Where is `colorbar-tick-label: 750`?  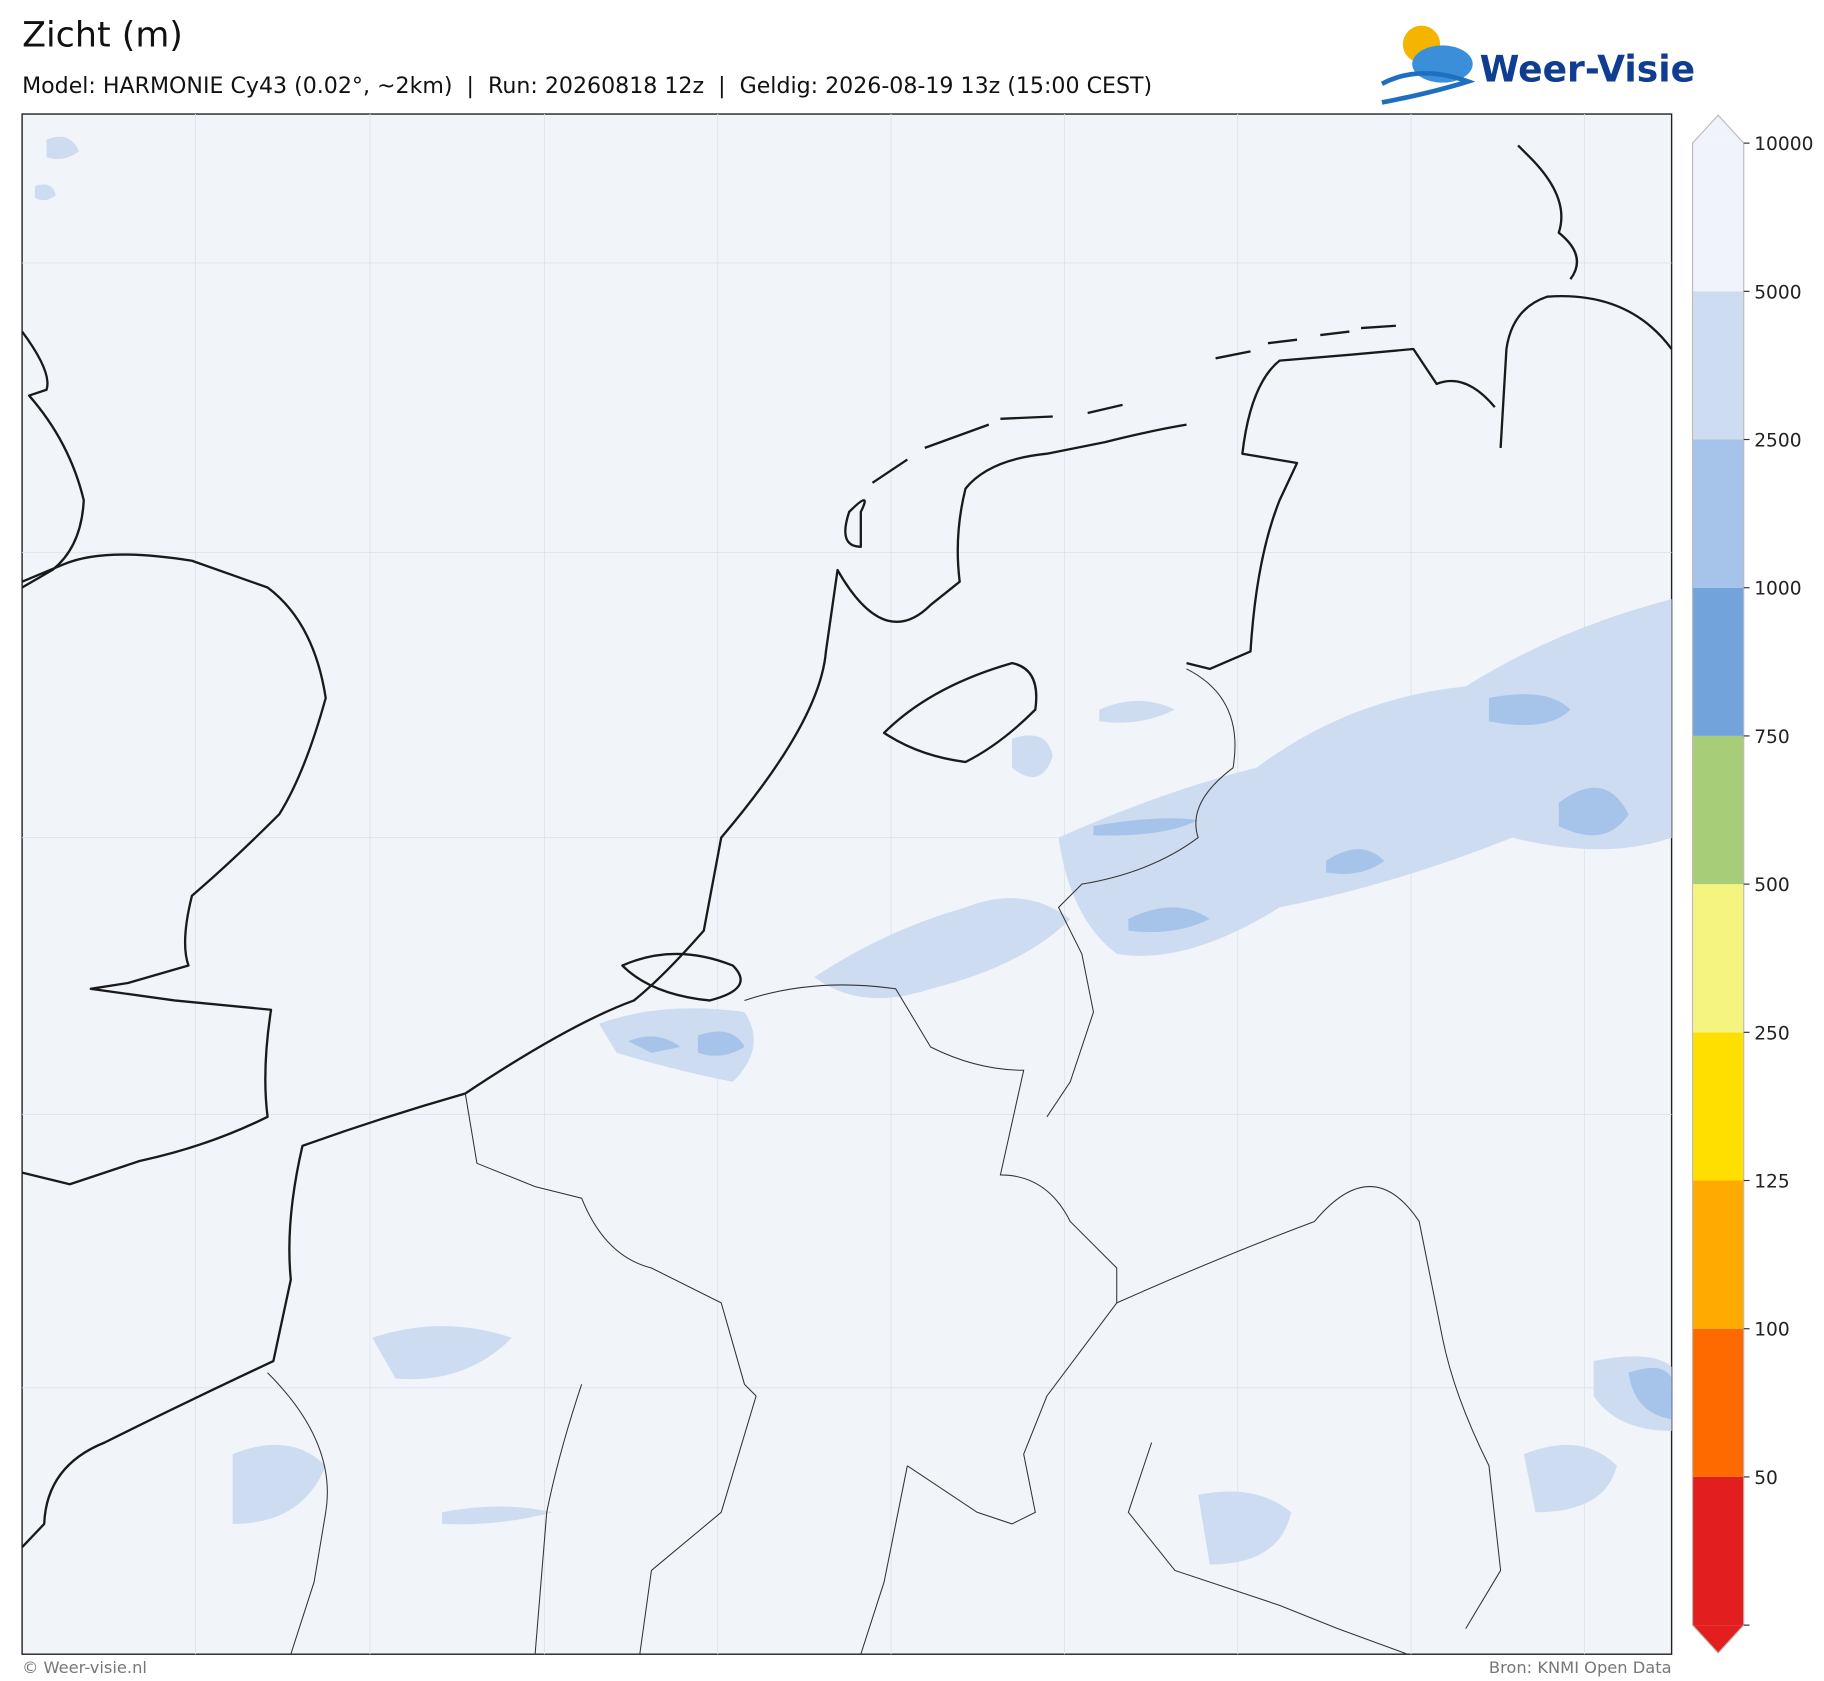 colorbar-tick-label: 750 is located at coordinates (1772, 737).